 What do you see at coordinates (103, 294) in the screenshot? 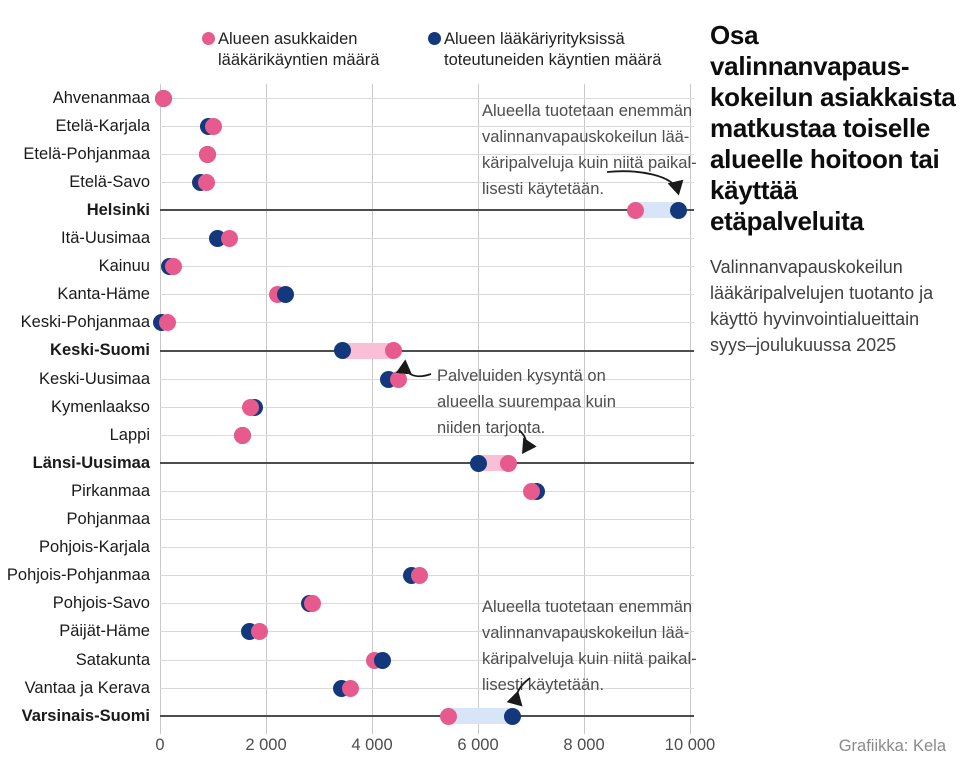
I see `region-label: Kanta-Häme` at bounding box center [103, 294].